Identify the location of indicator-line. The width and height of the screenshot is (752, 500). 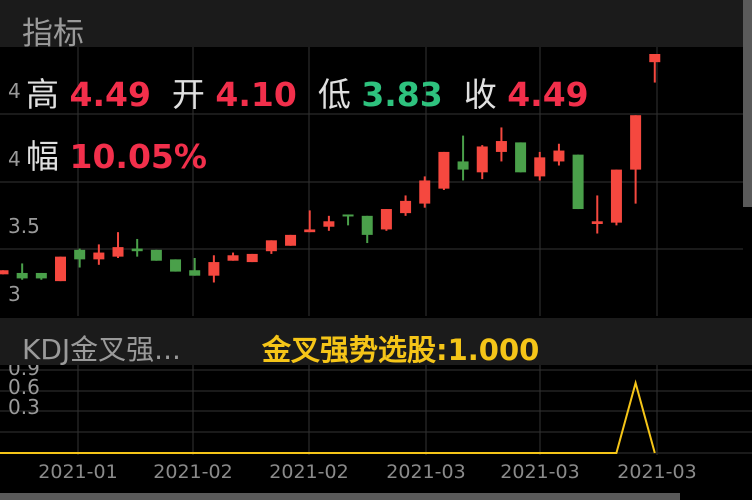
(328, 416).